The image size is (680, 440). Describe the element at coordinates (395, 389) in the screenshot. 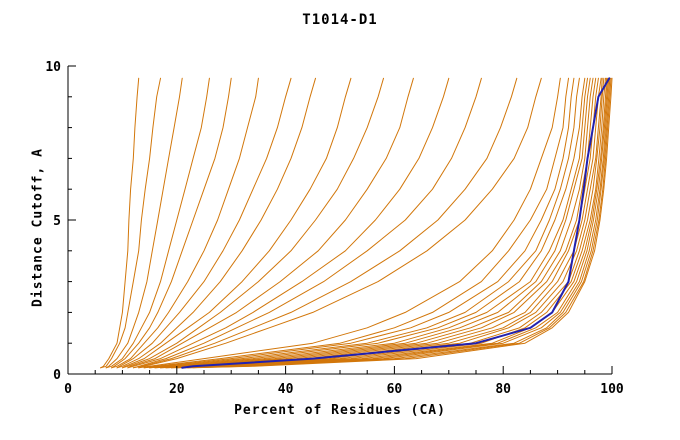

I see `x-tick-label: 60` at that location.